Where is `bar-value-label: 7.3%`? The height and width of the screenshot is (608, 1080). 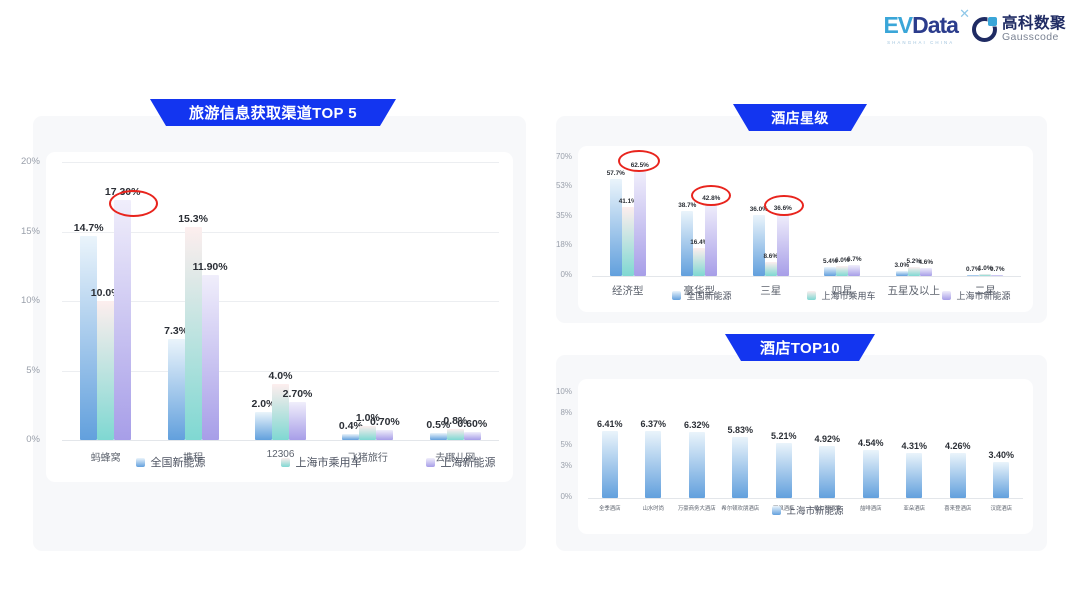
bar-value-label: 7.3% is located at coordinates (176, 330).